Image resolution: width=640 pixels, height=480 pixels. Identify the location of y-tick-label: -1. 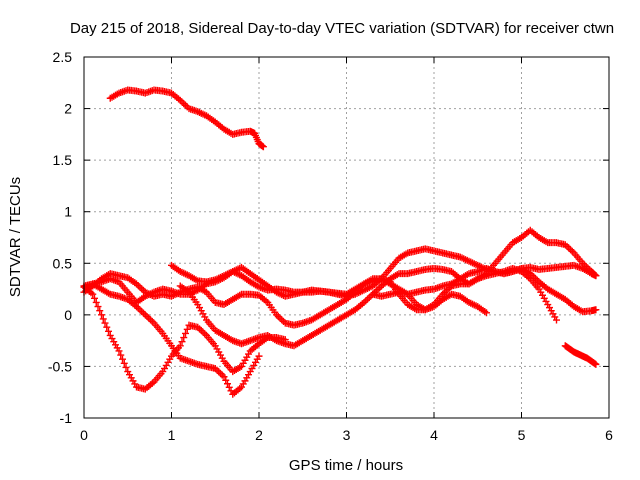
(66, 418).